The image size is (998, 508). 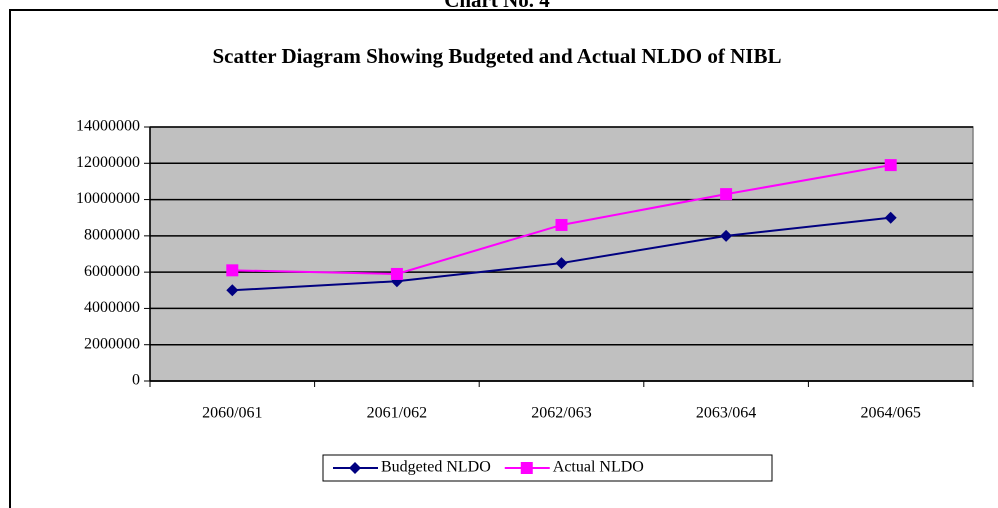 I want to click on chart-caption: Chart No. 4, so click(x=497, y=6).